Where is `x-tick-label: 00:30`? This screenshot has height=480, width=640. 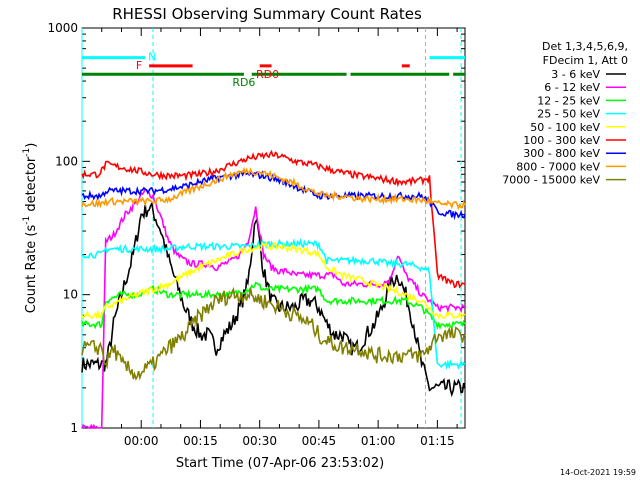 x-tick-label: 00:30 is located at coordinates (259, 441).